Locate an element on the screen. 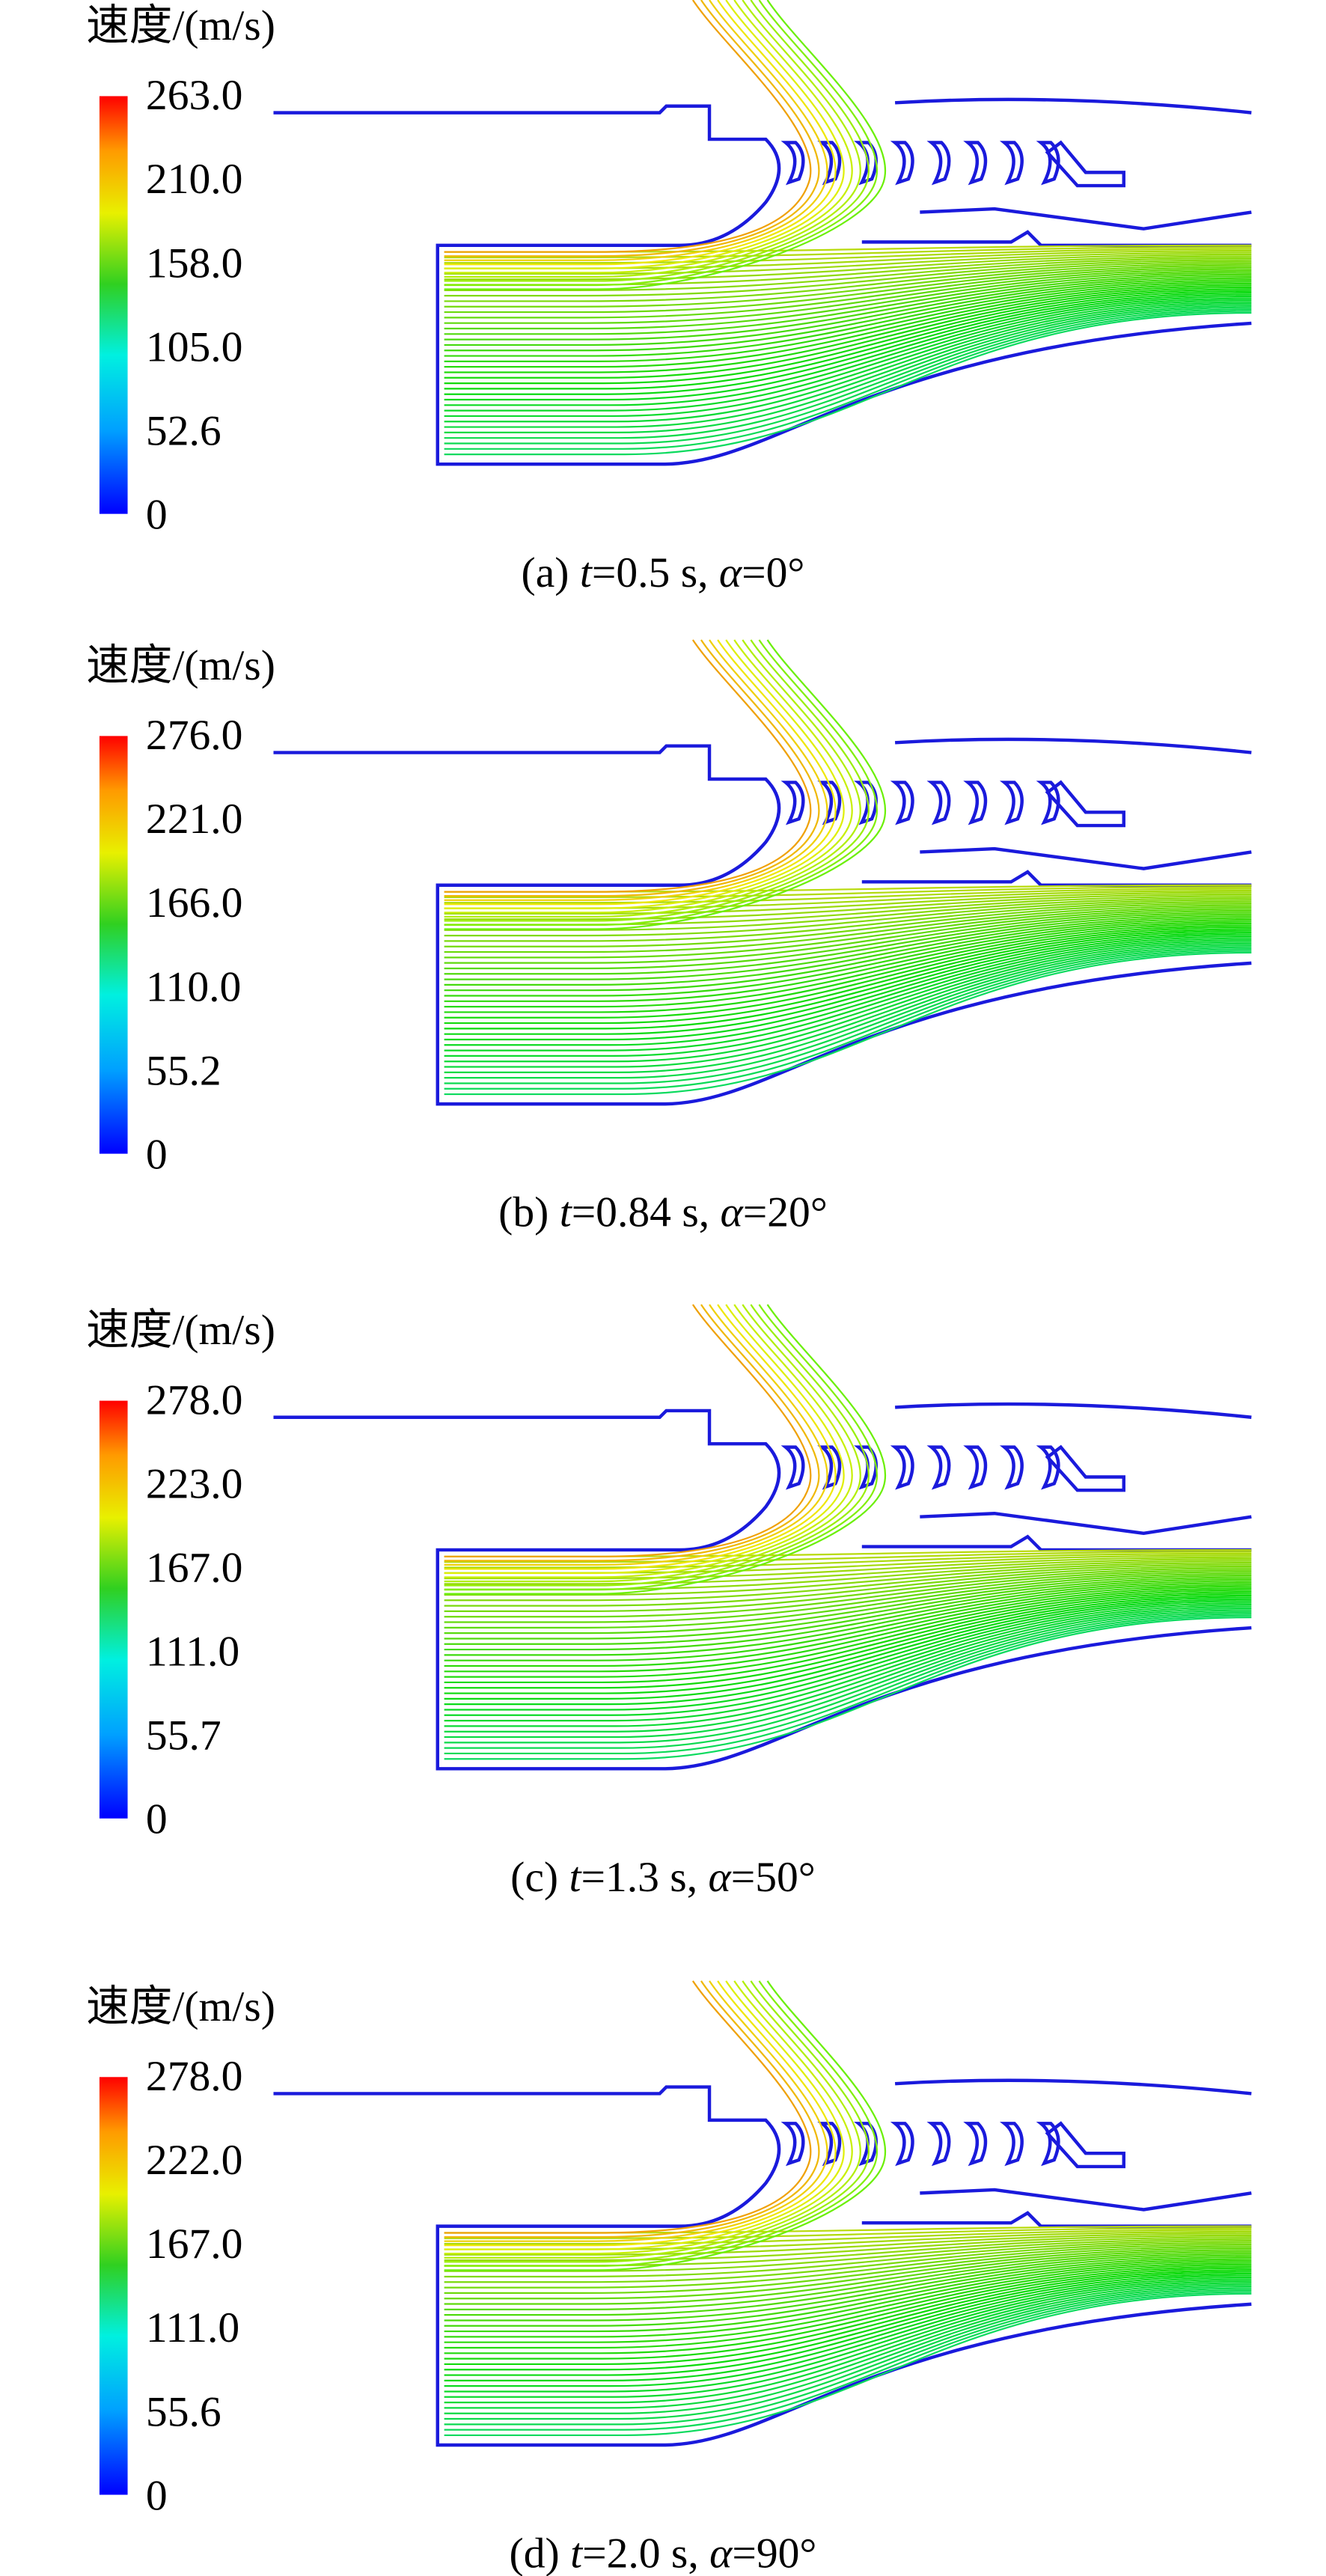  flap-outline is located at coordinates (1056, 227).